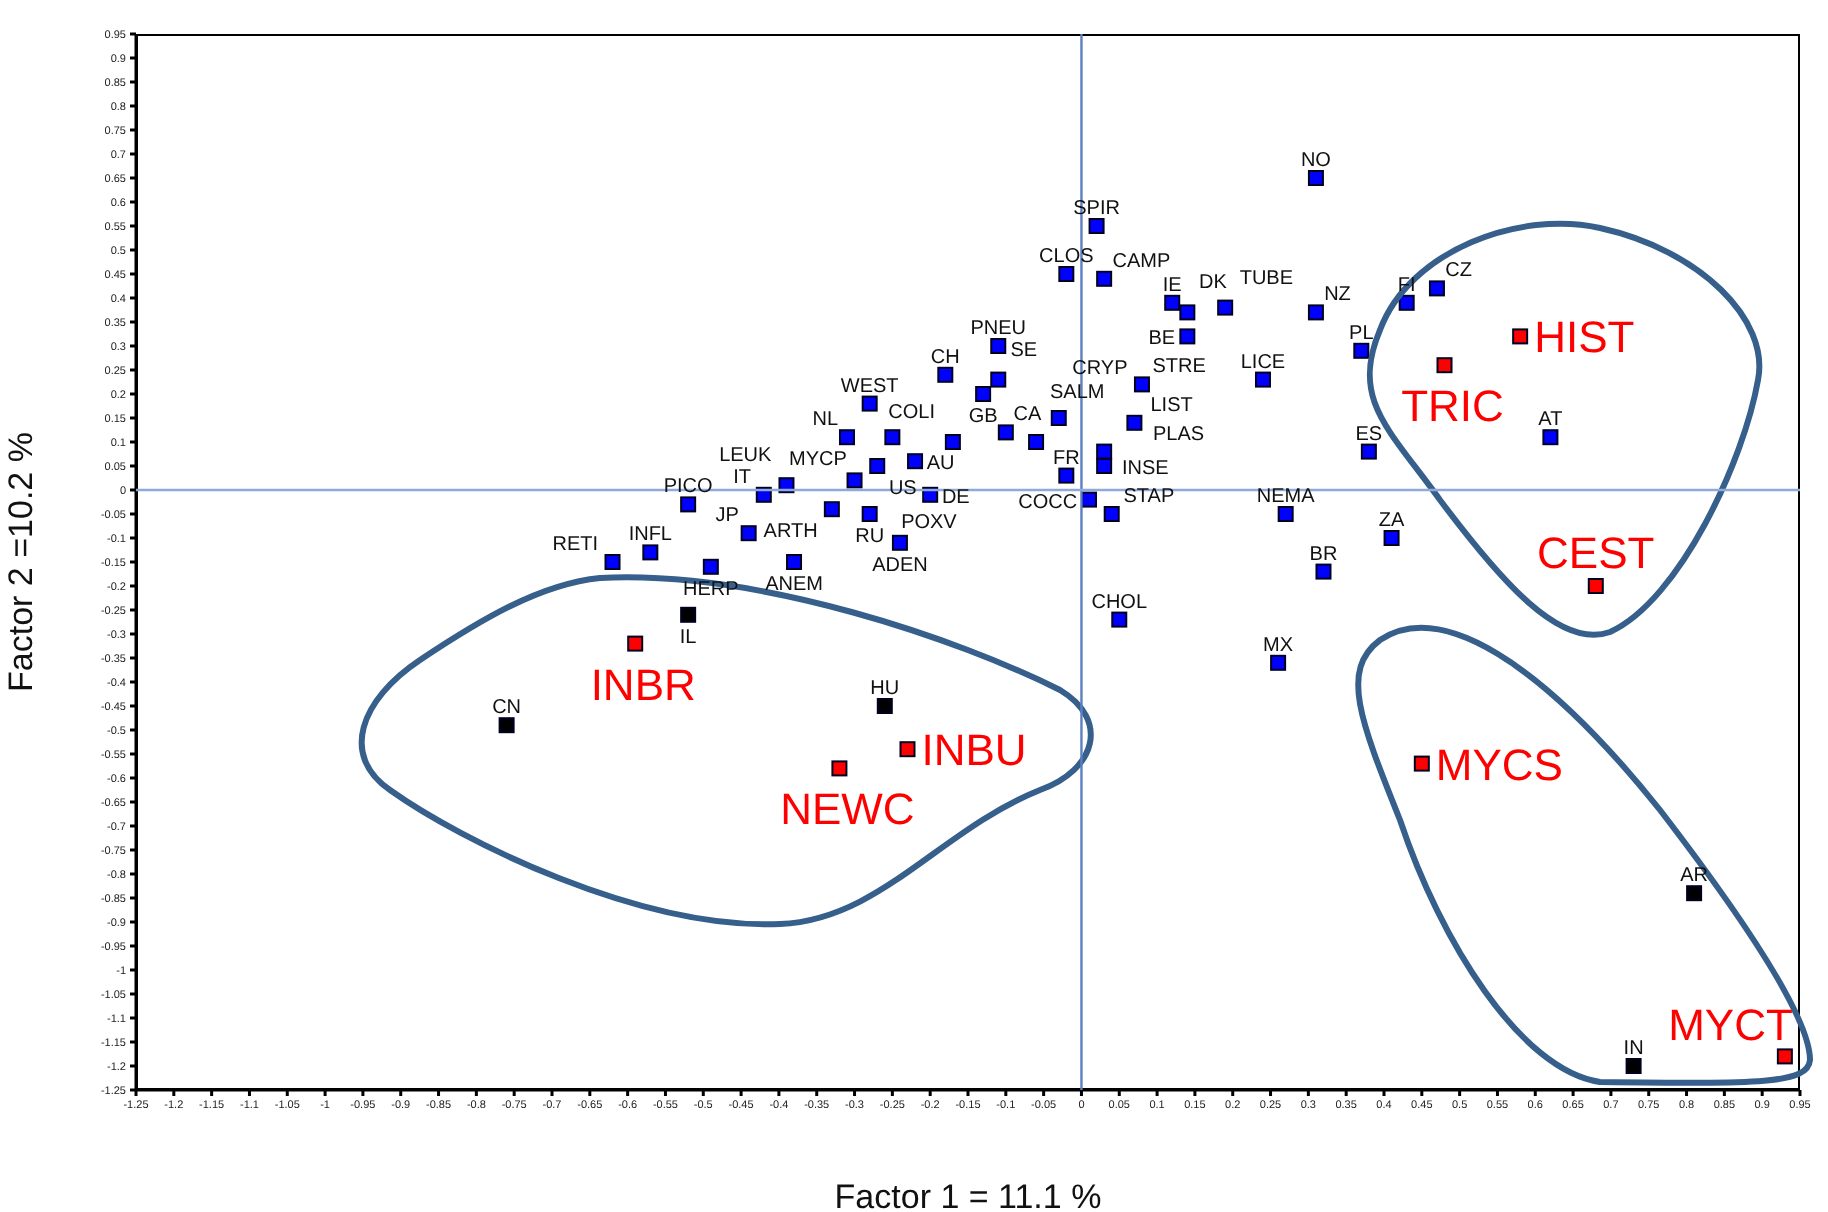 This screenshot has height=1212, width=1828. Describe the element at coordinates (507, 708) in the screenshot. I see `annotation: CN` at that location.